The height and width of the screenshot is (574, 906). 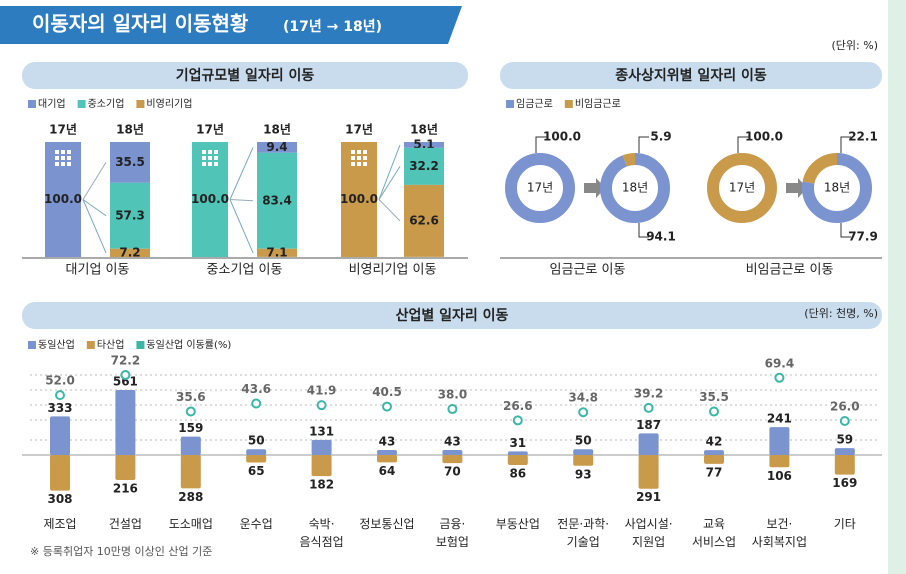 I want to click on value-label: 35.5, so click(x=130, y=162).